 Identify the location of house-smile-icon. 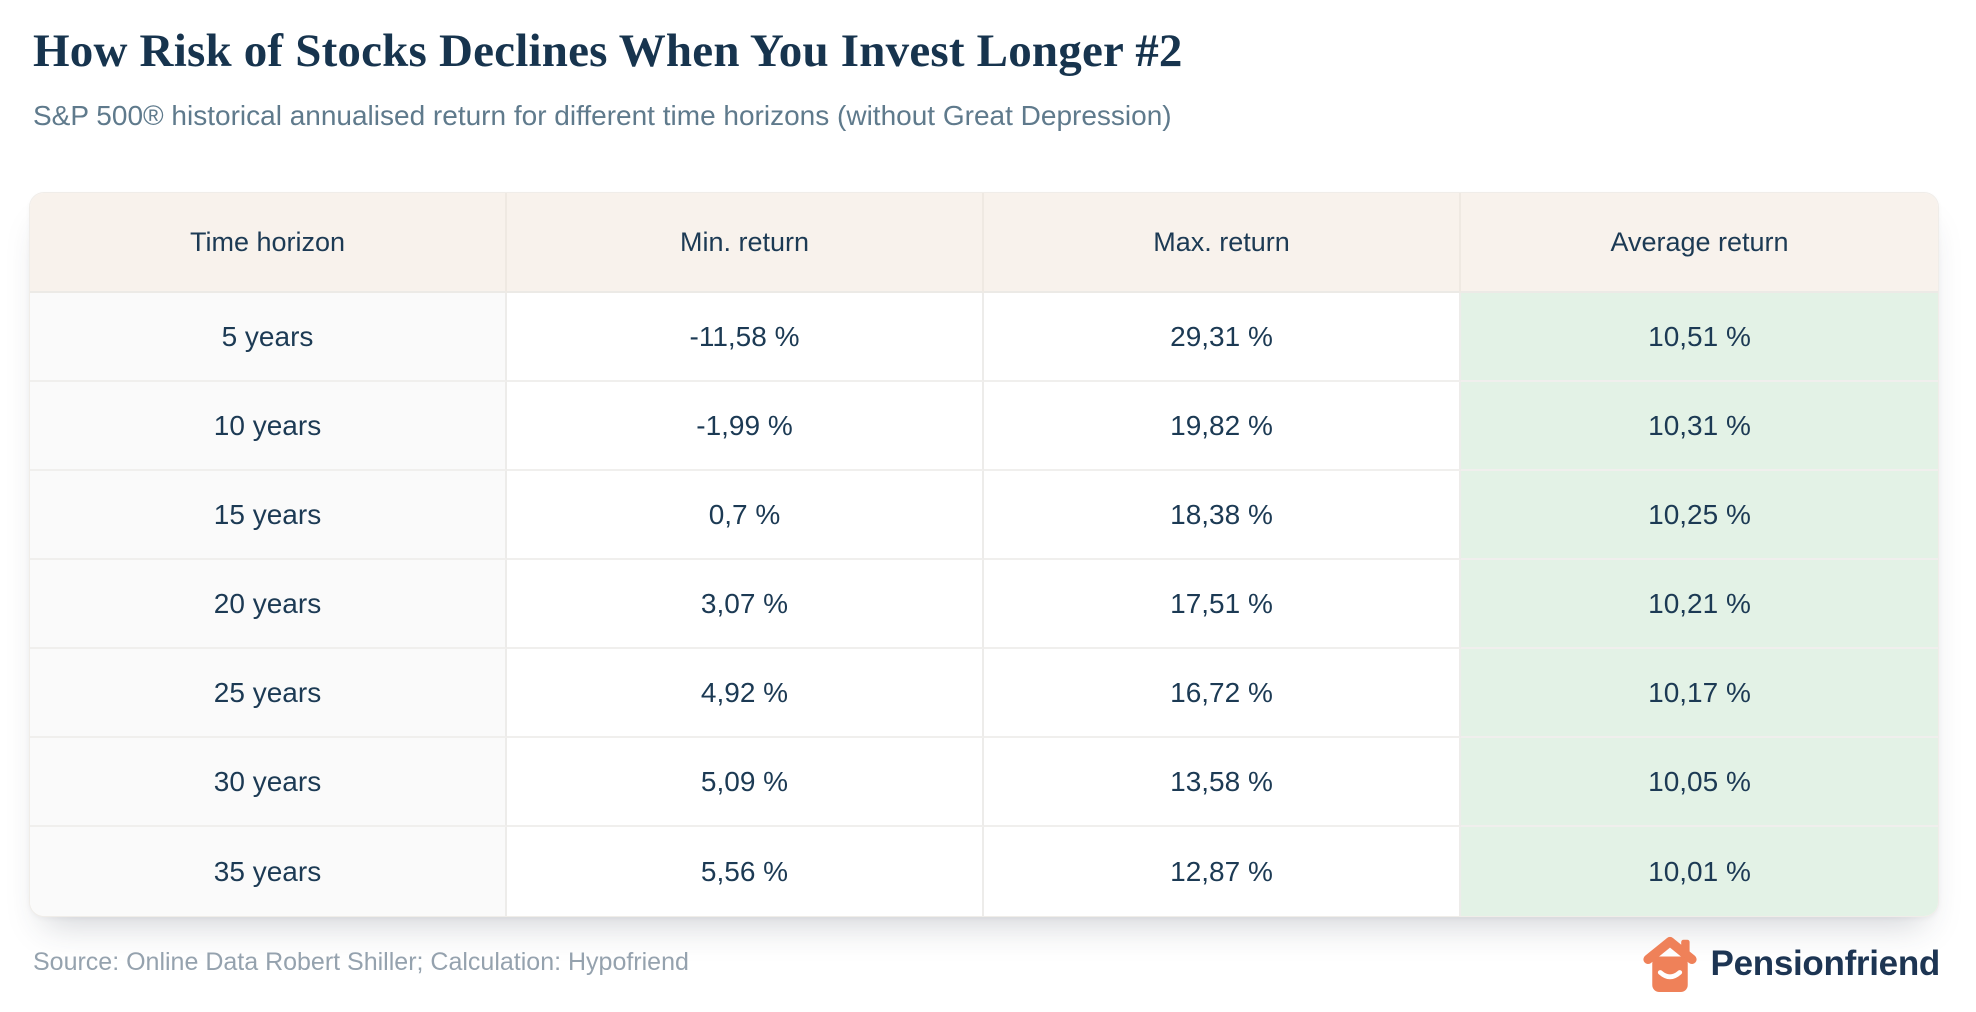
(1669, 964).